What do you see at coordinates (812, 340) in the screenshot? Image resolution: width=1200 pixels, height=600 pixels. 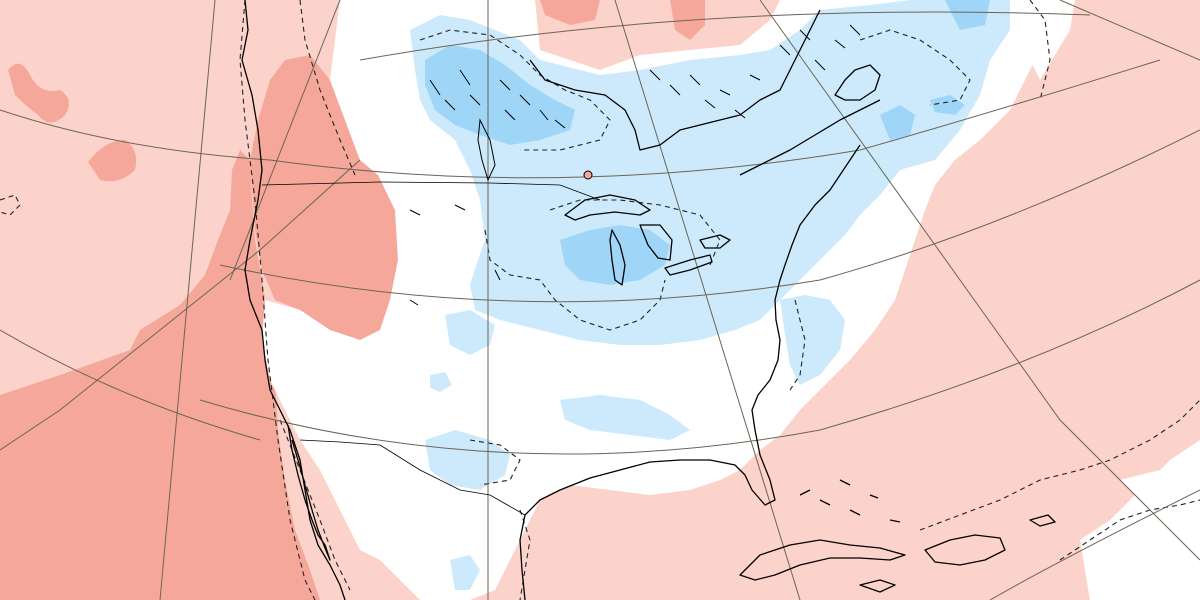 I see `cool-light-southeast-atlantic` at bounding box center [812, 340].